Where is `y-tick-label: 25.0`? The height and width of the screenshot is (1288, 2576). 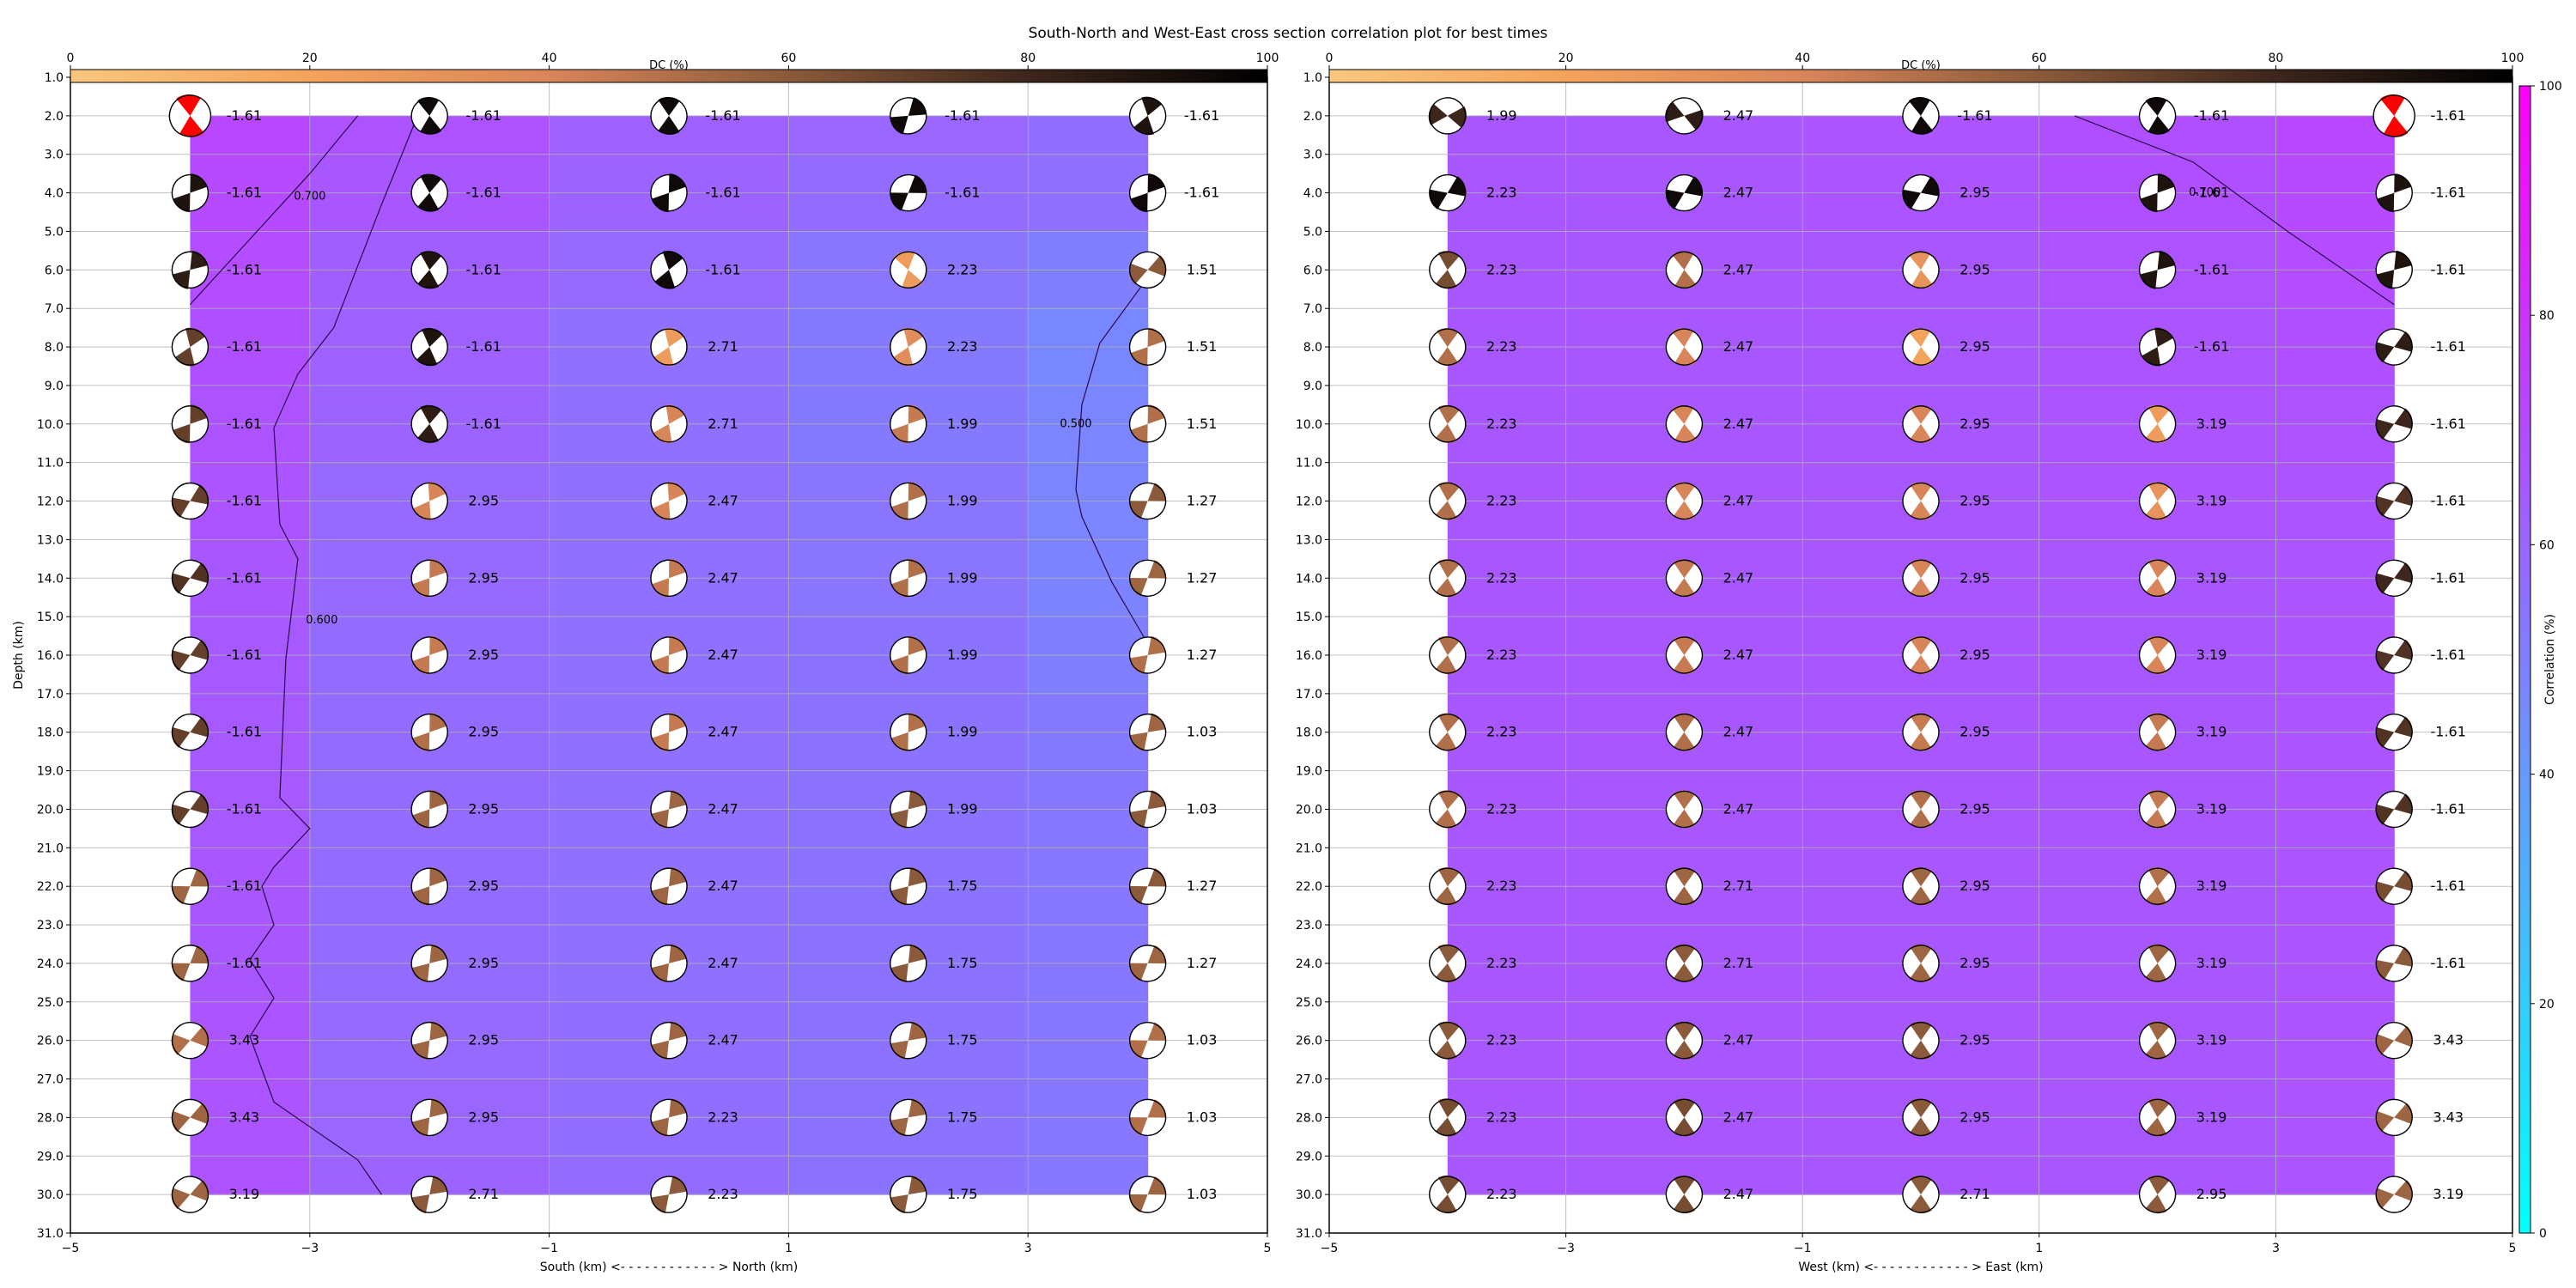 y-tick-label: 25.0 is located at coordinates (50, 1003).